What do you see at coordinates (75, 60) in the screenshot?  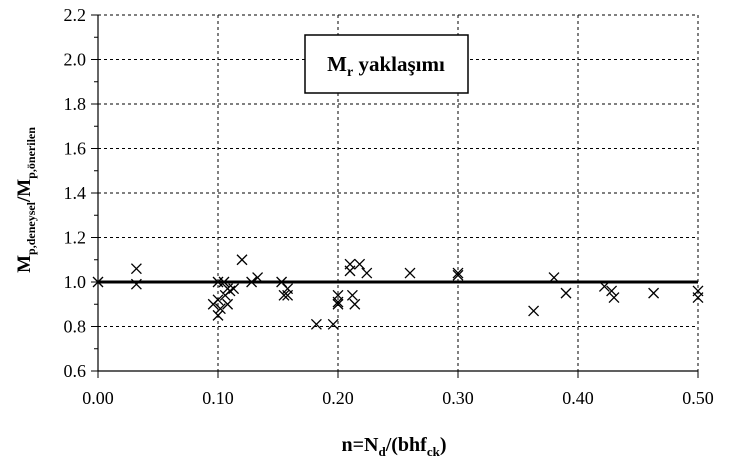 I see `y-tick-label: 2.0` at bounding box center [75, 60].